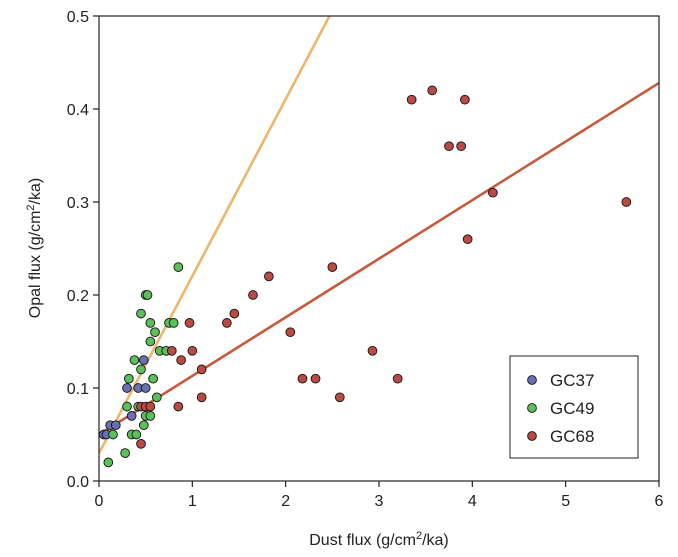 The height and width of the screenshot is (557, 678). Describe the element at coordinates (285, 501) in the screenshot. I see `x-tick-label: 2` at that location.